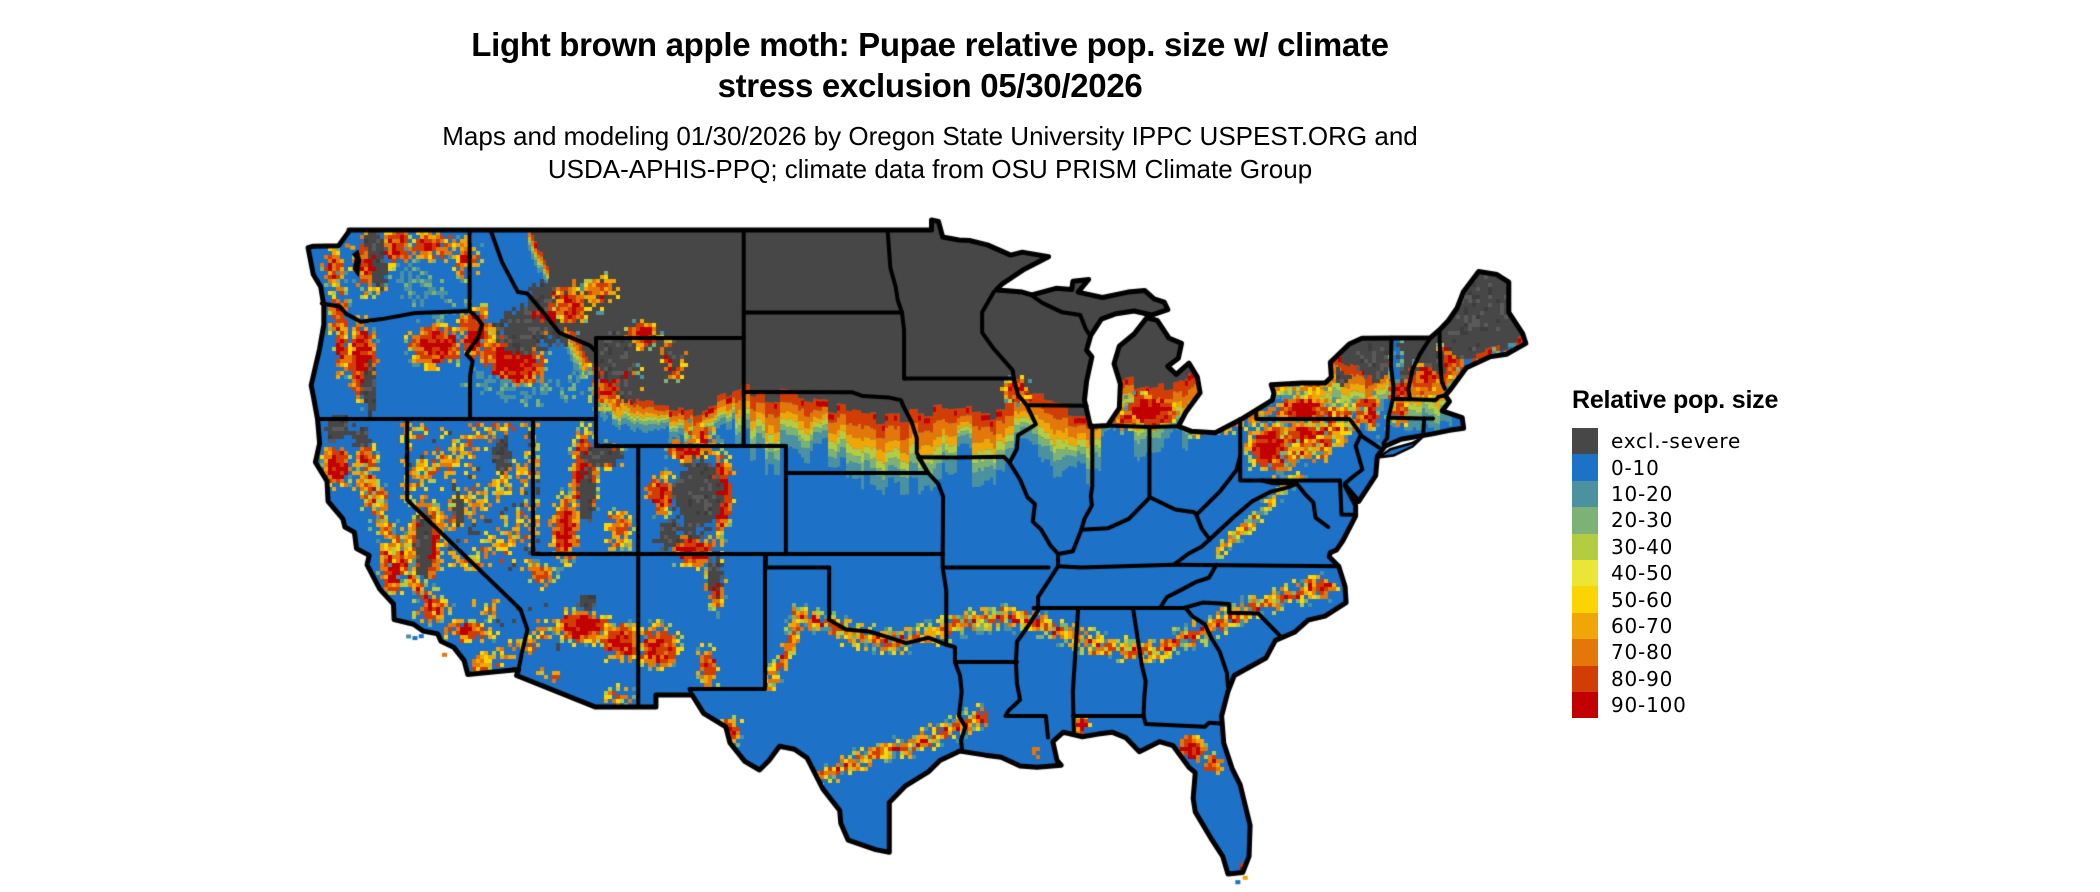  Describe the element at coordinates (1675, 520) in the screenshot. I see `legend-item: 20-30` at that location.